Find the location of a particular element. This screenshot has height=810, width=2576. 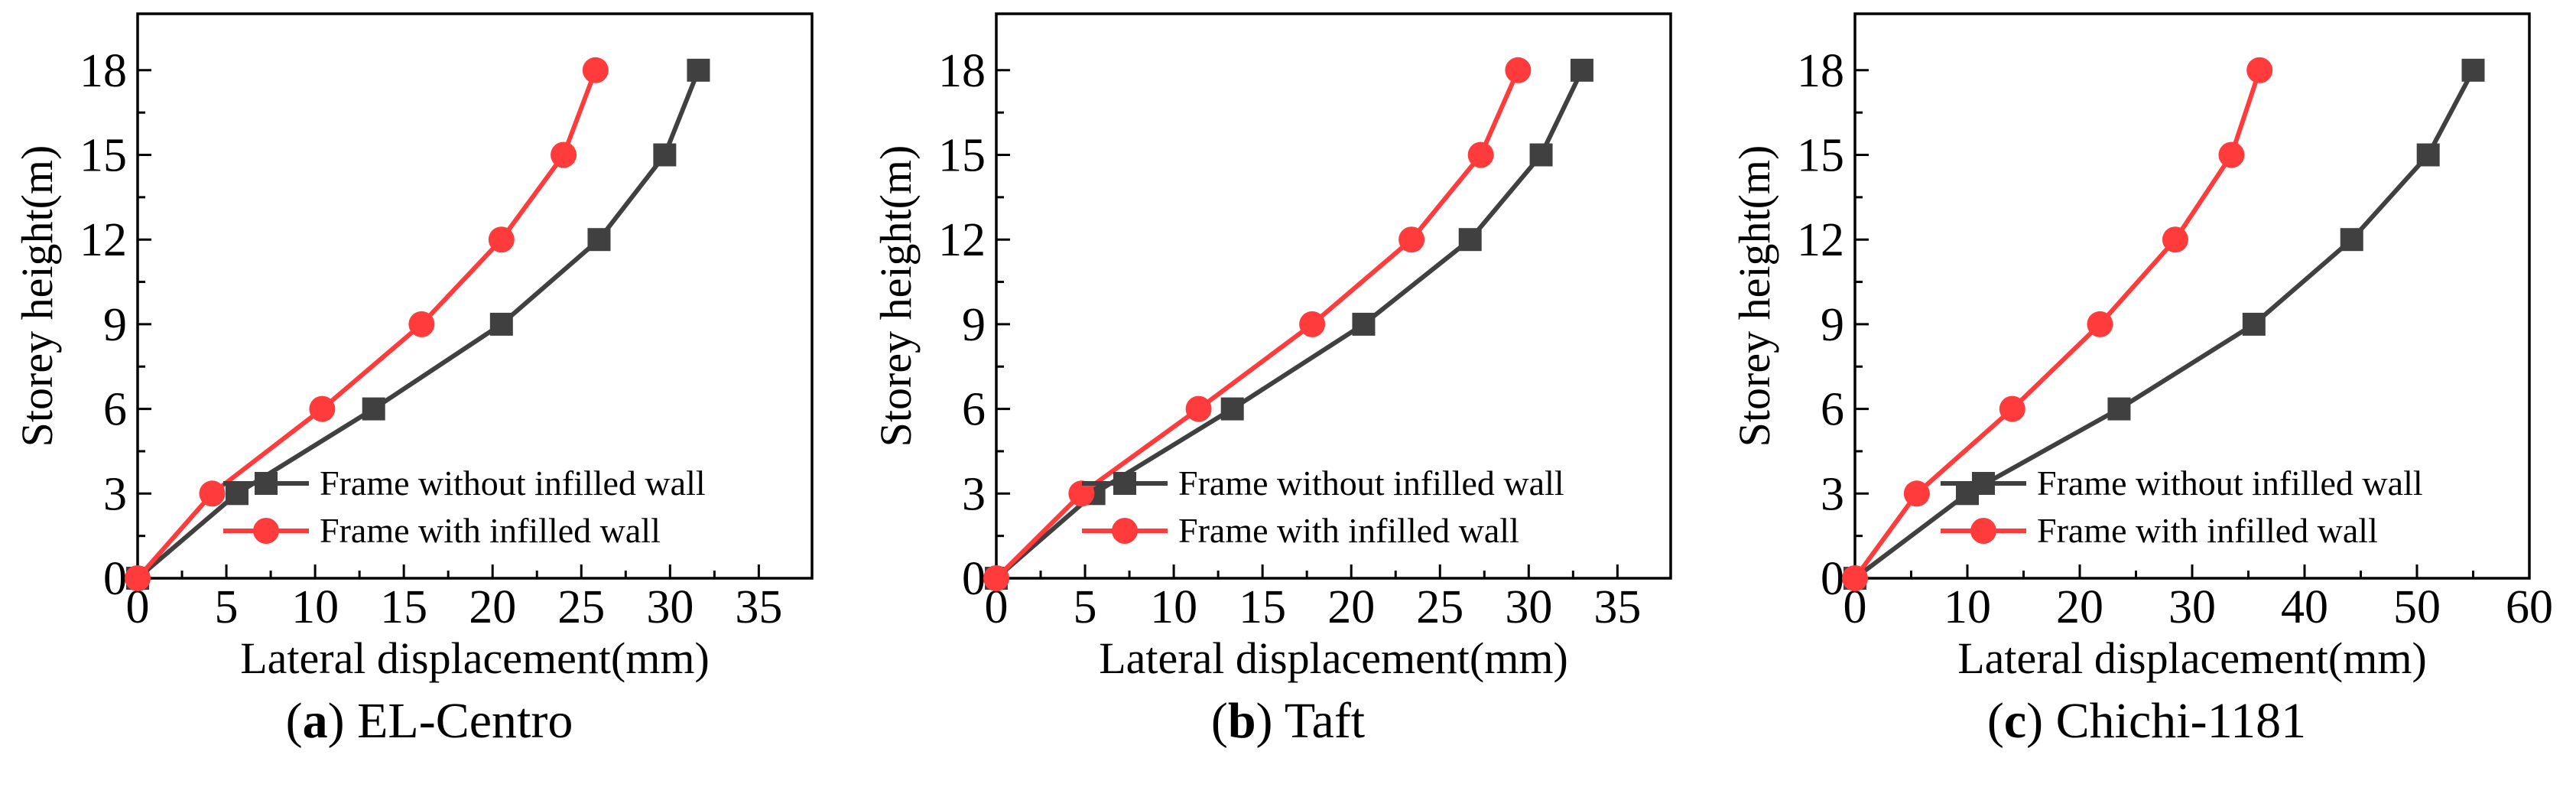

y-tick-label: 12 is located at coordinates (103, 240).